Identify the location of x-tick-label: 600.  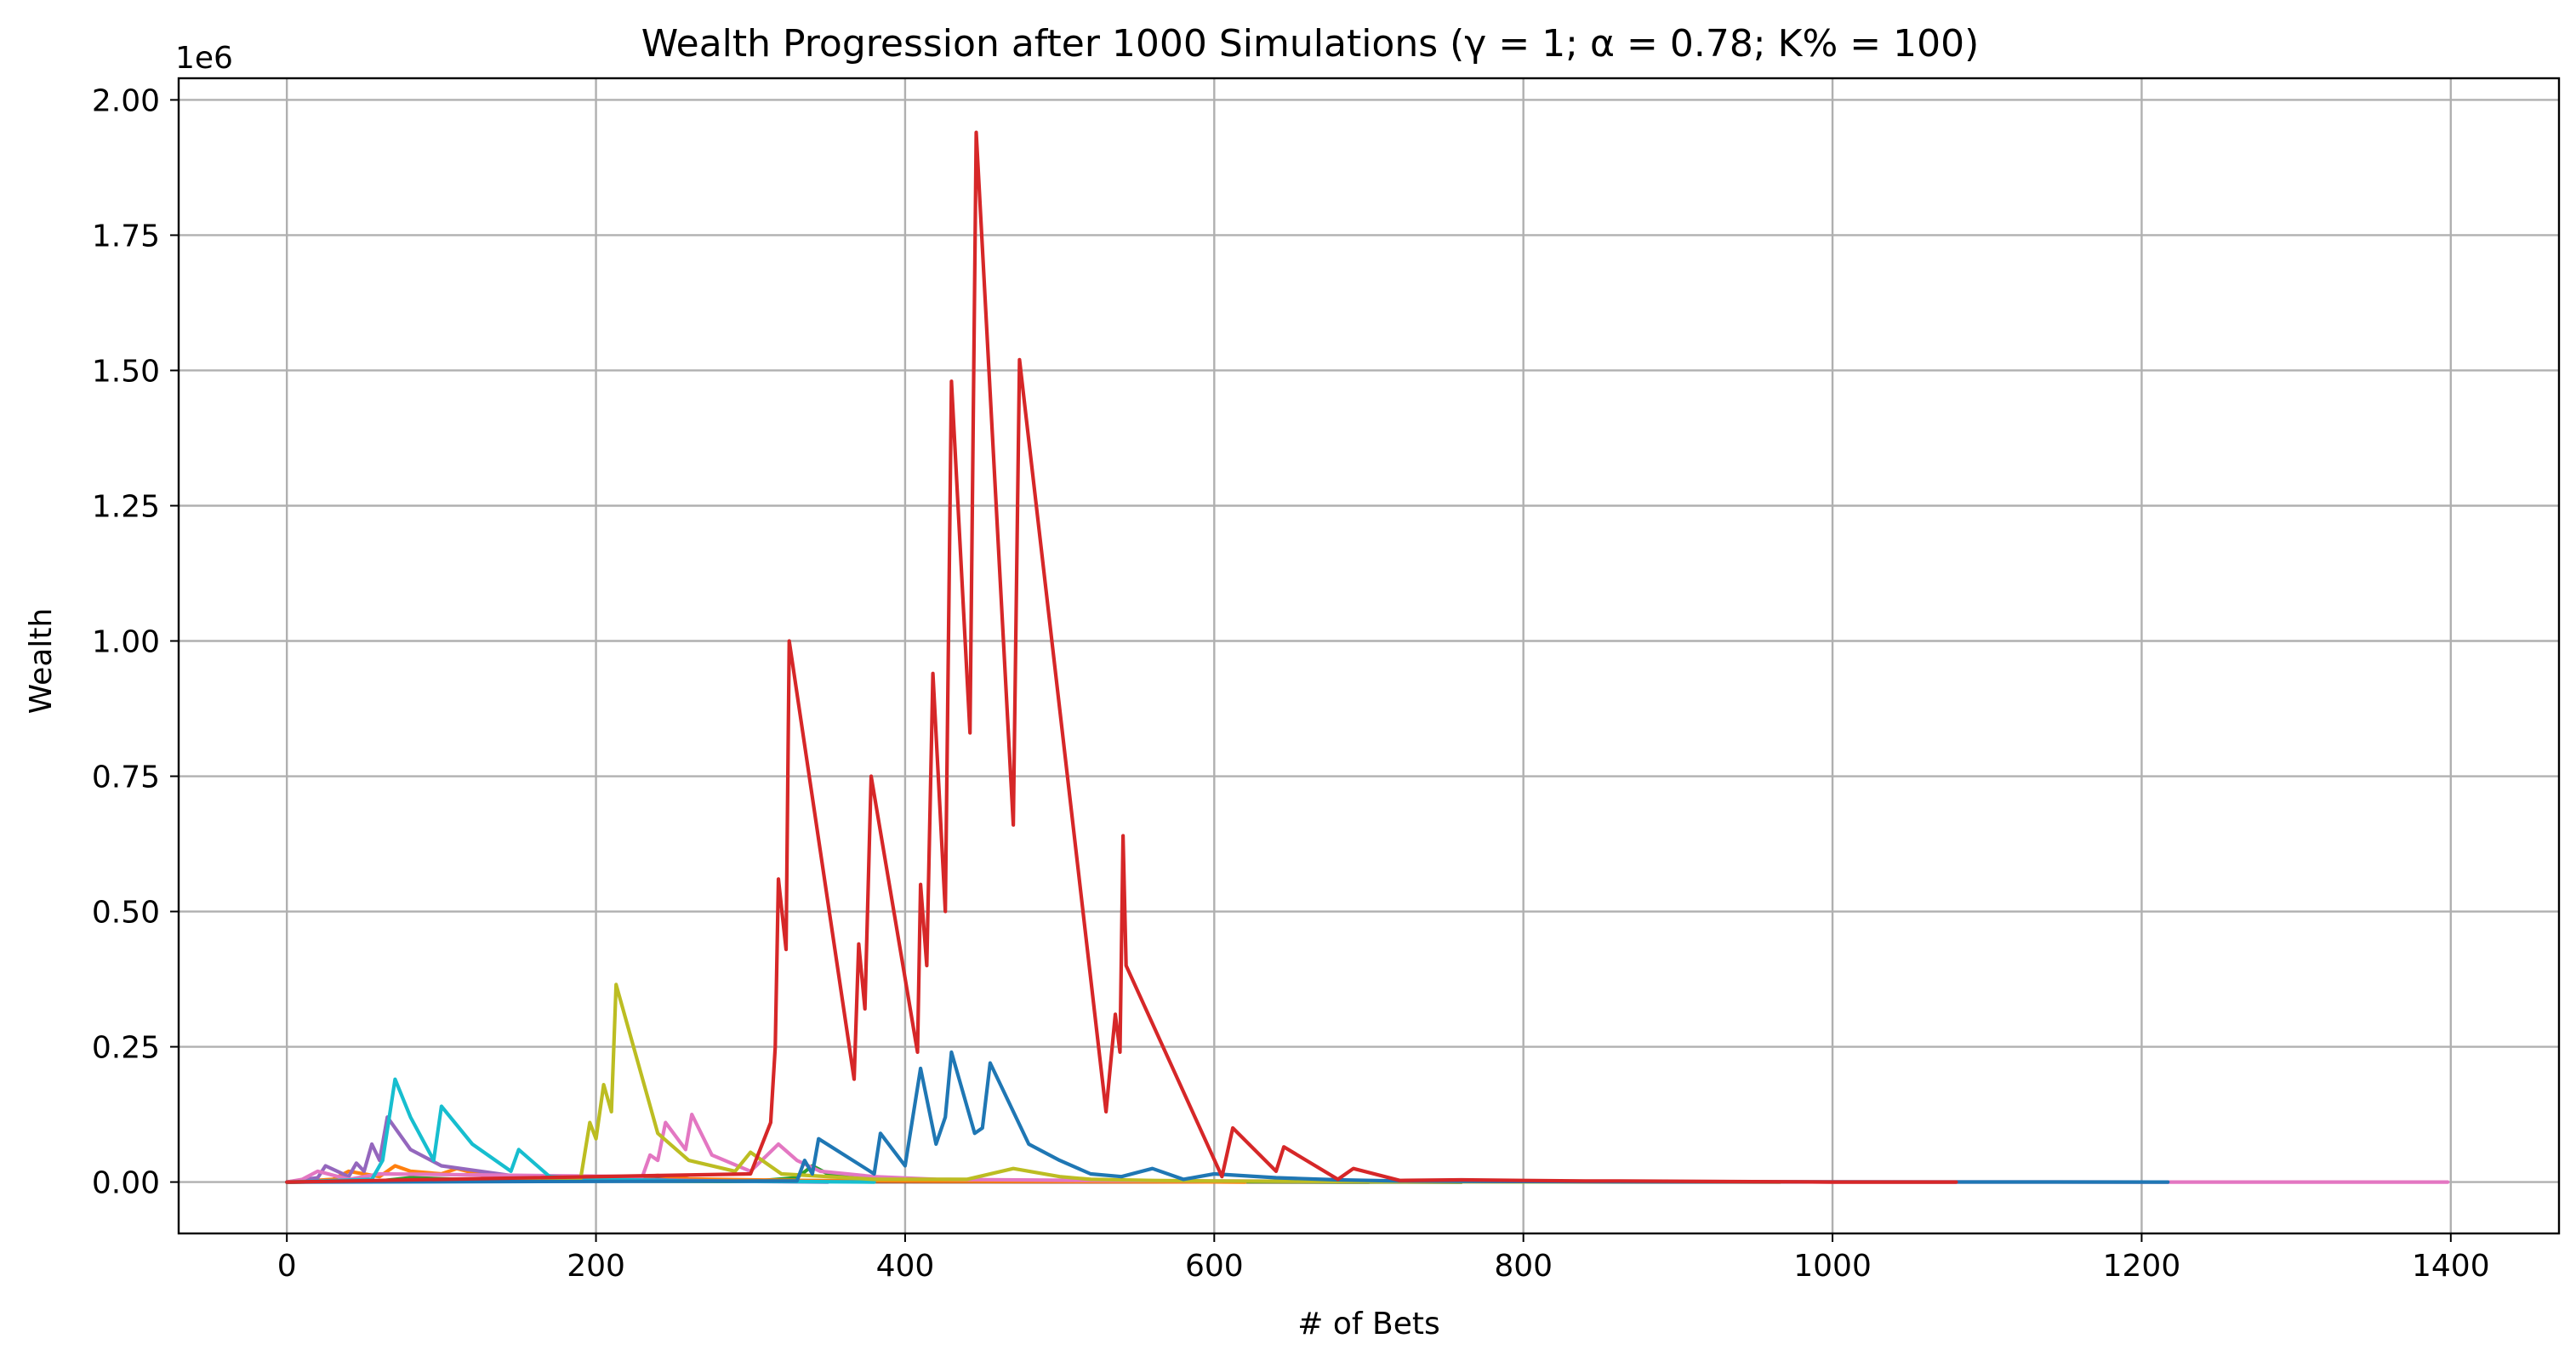
(1214, 1266).